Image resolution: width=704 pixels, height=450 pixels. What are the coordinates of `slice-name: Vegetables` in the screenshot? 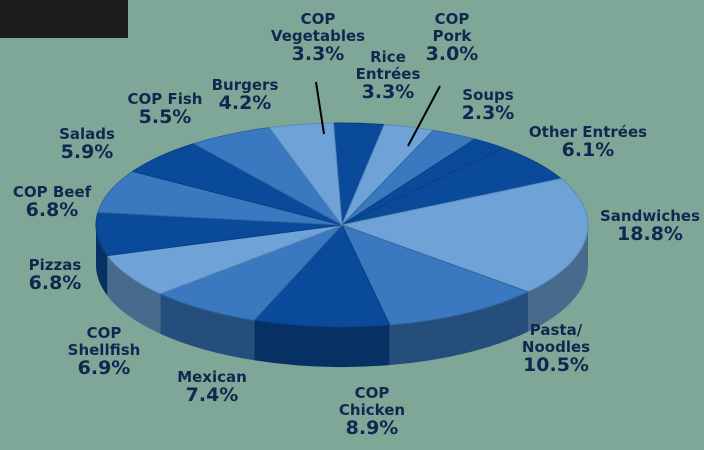 It's located at (318, 36).